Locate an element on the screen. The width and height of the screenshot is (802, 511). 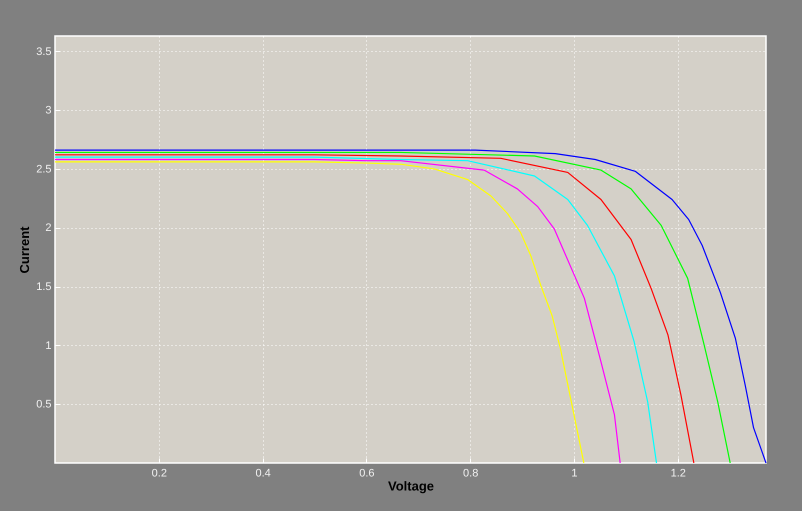
x-tick-label: 1.2 is located at coordinates (678, 474).